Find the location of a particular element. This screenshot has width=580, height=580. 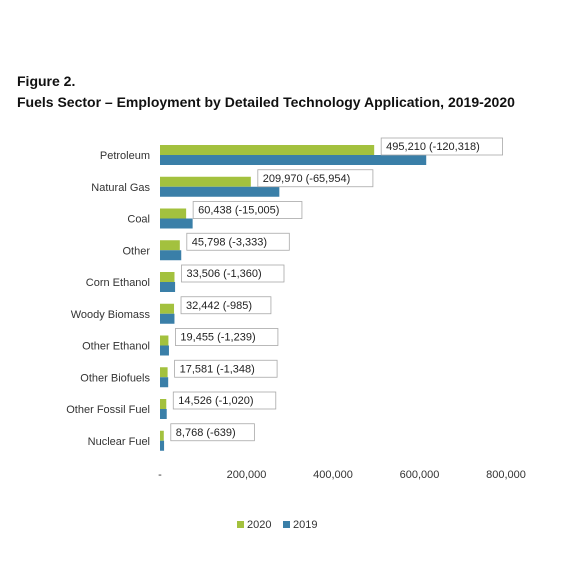

category-label: Coal is located at coordinates (138, 220).